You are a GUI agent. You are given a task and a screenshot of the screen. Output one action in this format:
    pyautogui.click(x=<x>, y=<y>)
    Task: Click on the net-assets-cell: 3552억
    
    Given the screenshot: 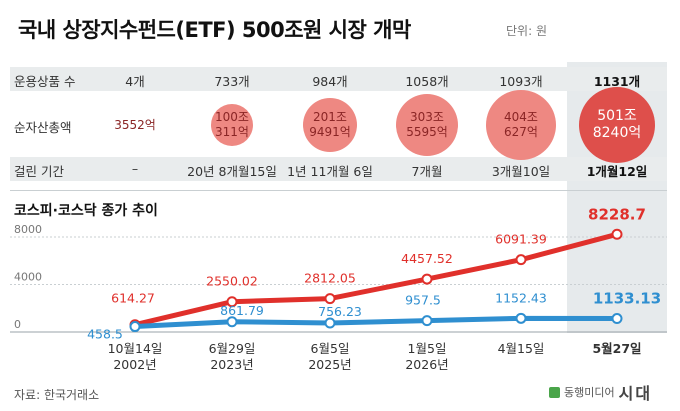 What is the action you would take?
    pyautogui.click(x=135, y=125)
    